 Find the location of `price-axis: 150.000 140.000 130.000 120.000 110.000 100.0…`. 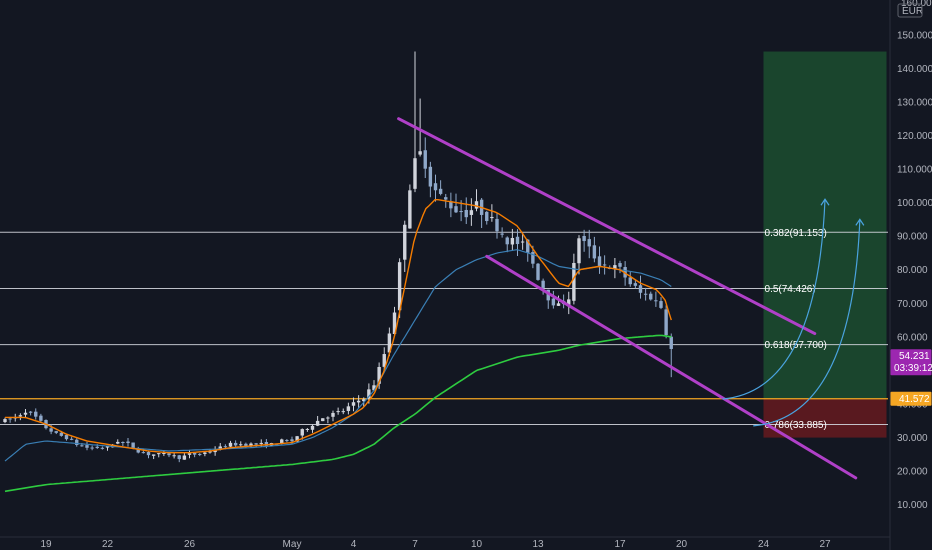

price-axis: 150.000 140.000 130.000 120.000 110.000 100.0… is located at coordinates (910, 275).